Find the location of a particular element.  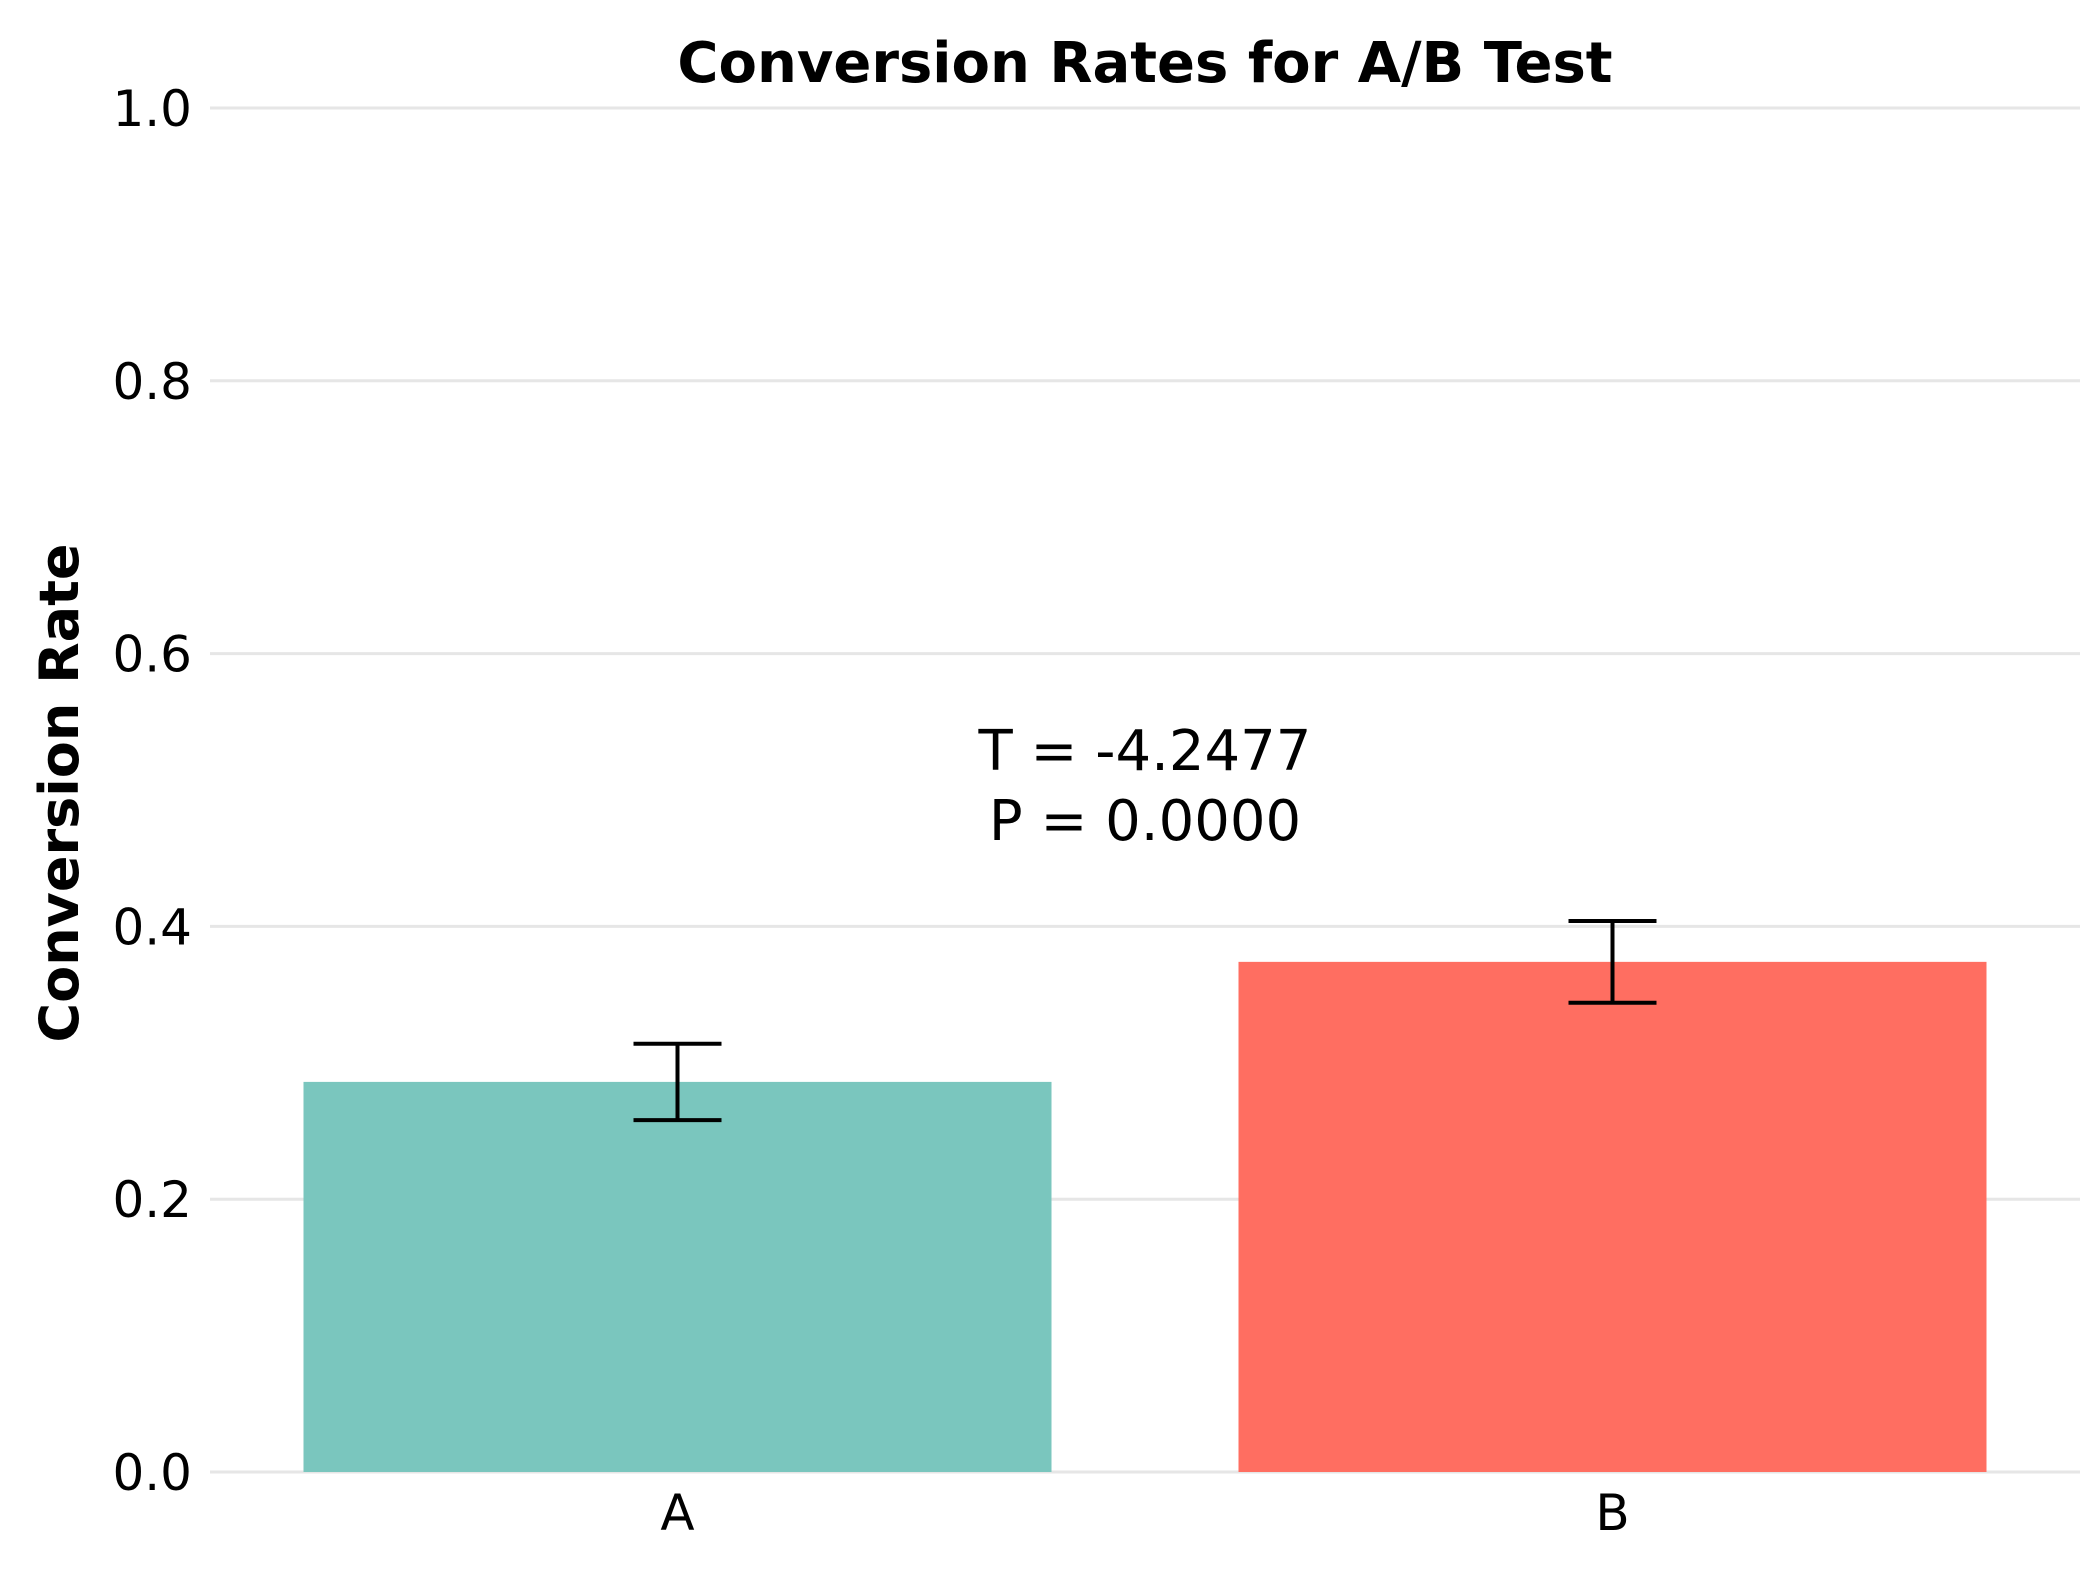

annotation-line: T = -4.2477 is located at coordinates (1145, 751).